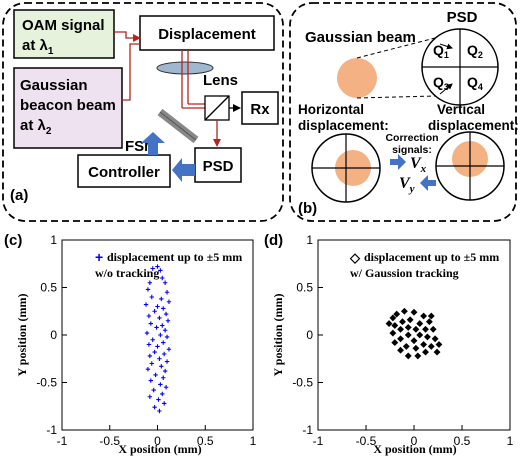 This screenshot has width=520, height=458. I want to click on displacement-label: Displacement, so click(207, 34).